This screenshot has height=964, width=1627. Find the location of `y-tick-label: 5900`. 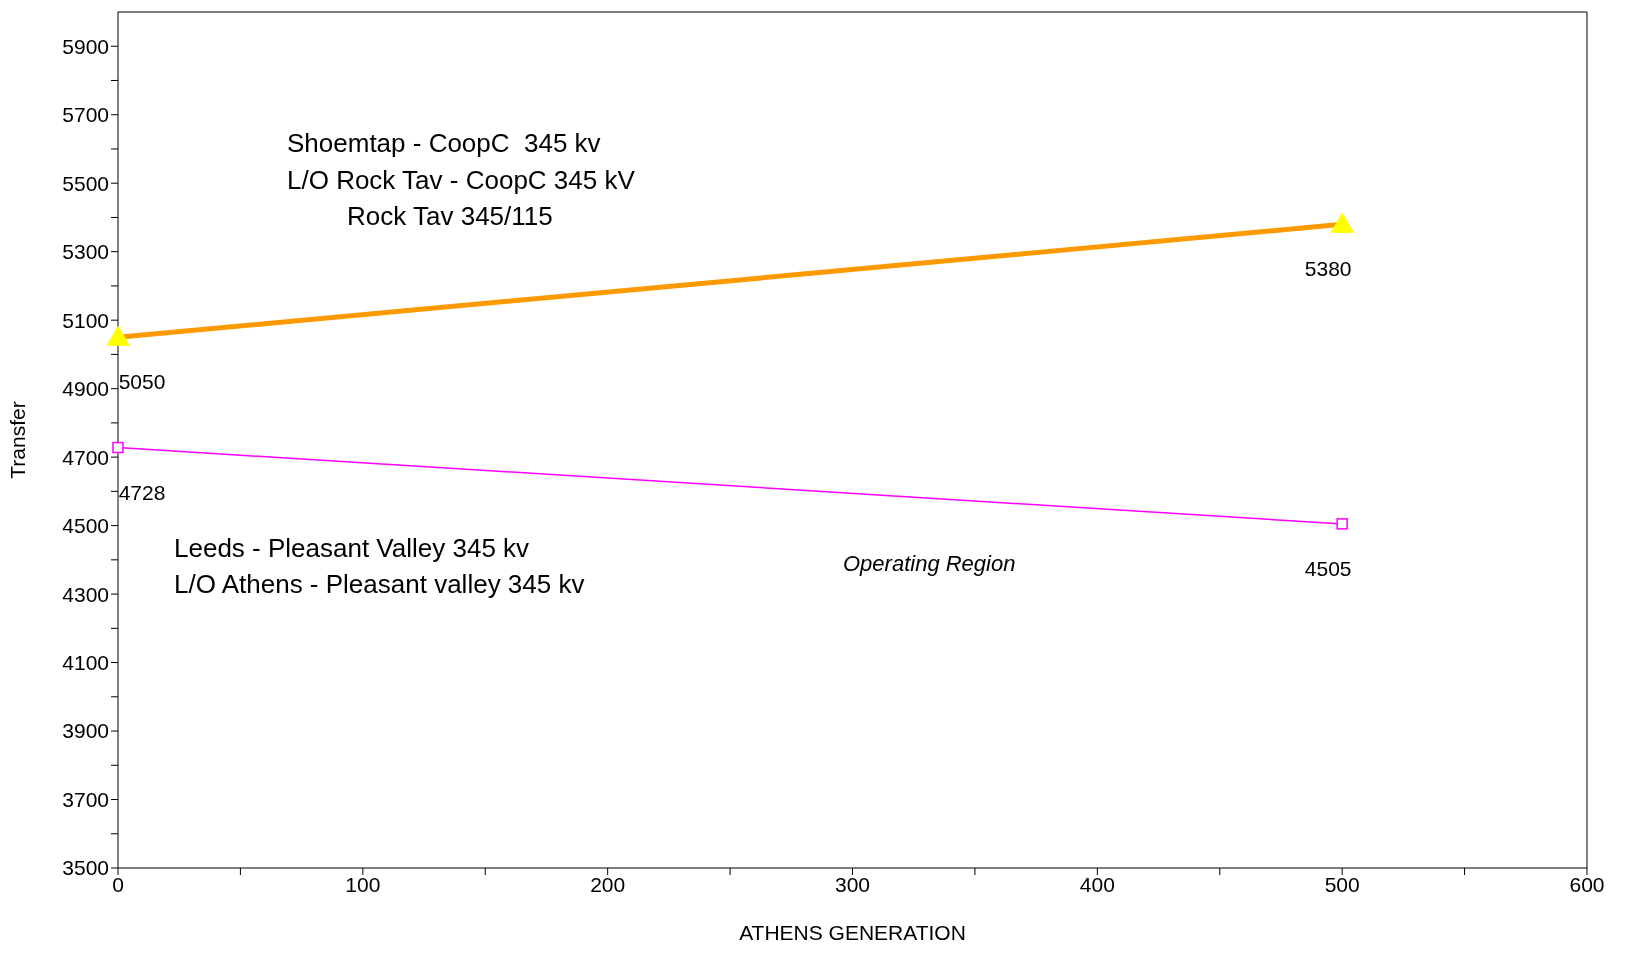

y-tick-label: 5900 is located at coordinates (85, 46).